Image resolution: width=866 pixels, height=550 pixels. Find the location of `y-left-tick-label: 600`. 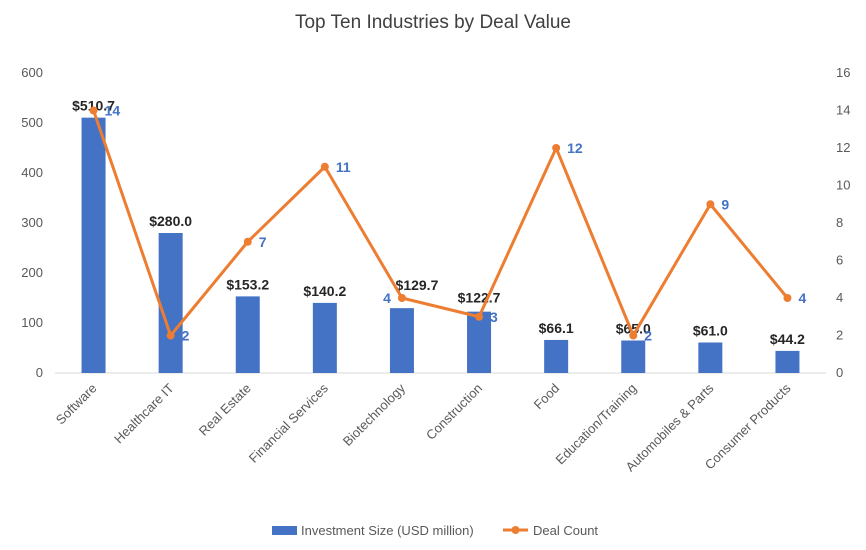

y-left-tick-label: 600 is located at coordinates (32, 72).